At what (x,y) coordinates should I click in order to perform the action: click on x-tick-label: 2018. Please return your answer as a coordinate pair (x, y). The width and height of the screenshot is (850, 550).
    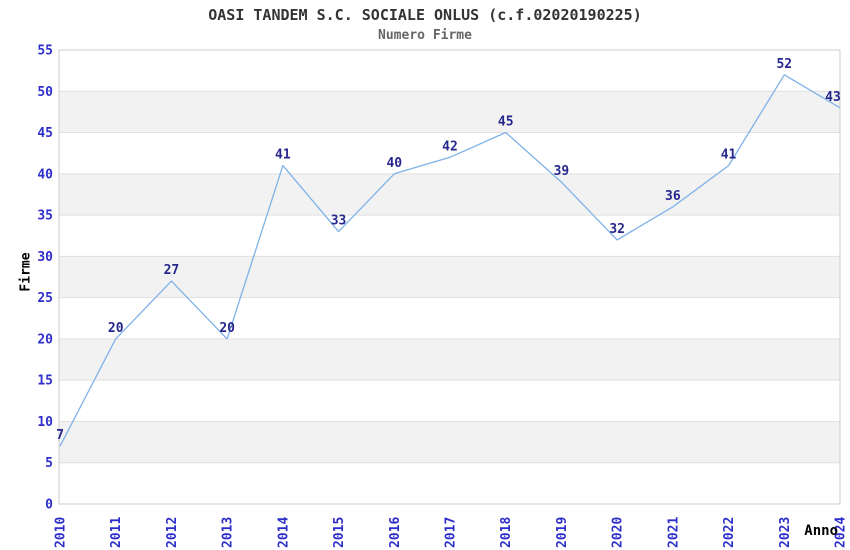
    Looking at the image, I should click on (506, 532).